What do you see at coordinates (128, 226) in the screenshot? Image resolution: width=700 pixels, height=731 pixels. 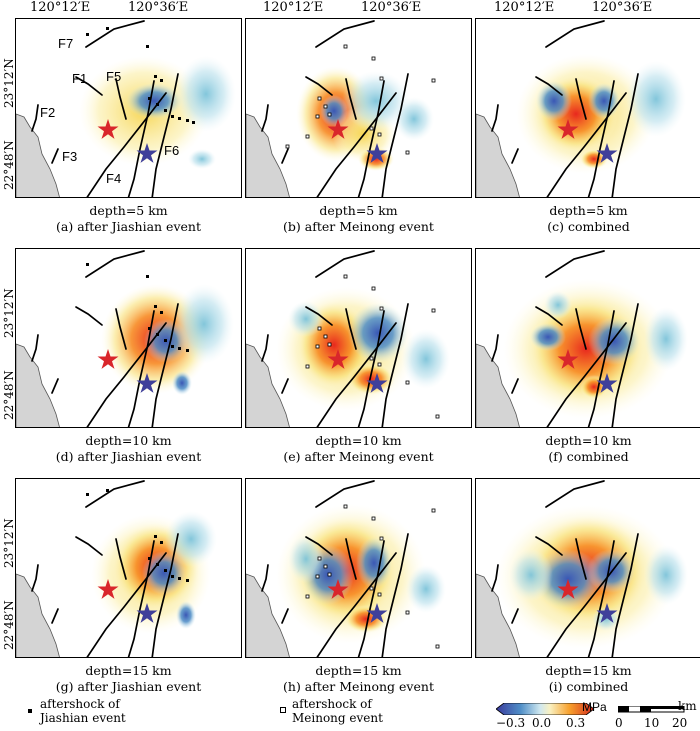 I see `panel-a-title: (a) after Jiashian event` at bounding box center [128, 226].